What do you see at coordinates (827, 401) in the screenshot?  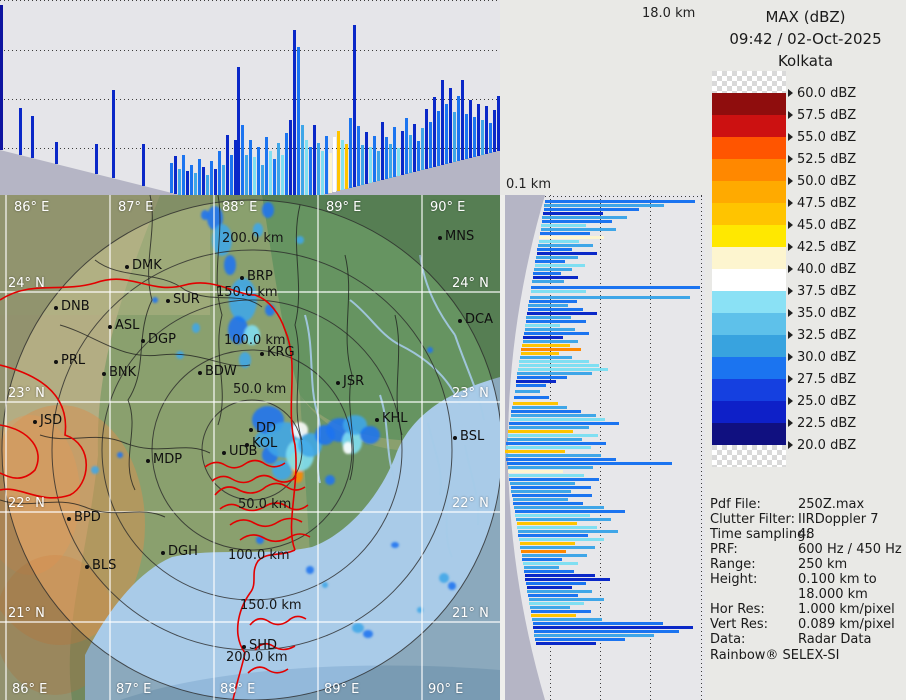 I see `scale-level-label: 25.0 dBZ` at bounding box center [827, 401].